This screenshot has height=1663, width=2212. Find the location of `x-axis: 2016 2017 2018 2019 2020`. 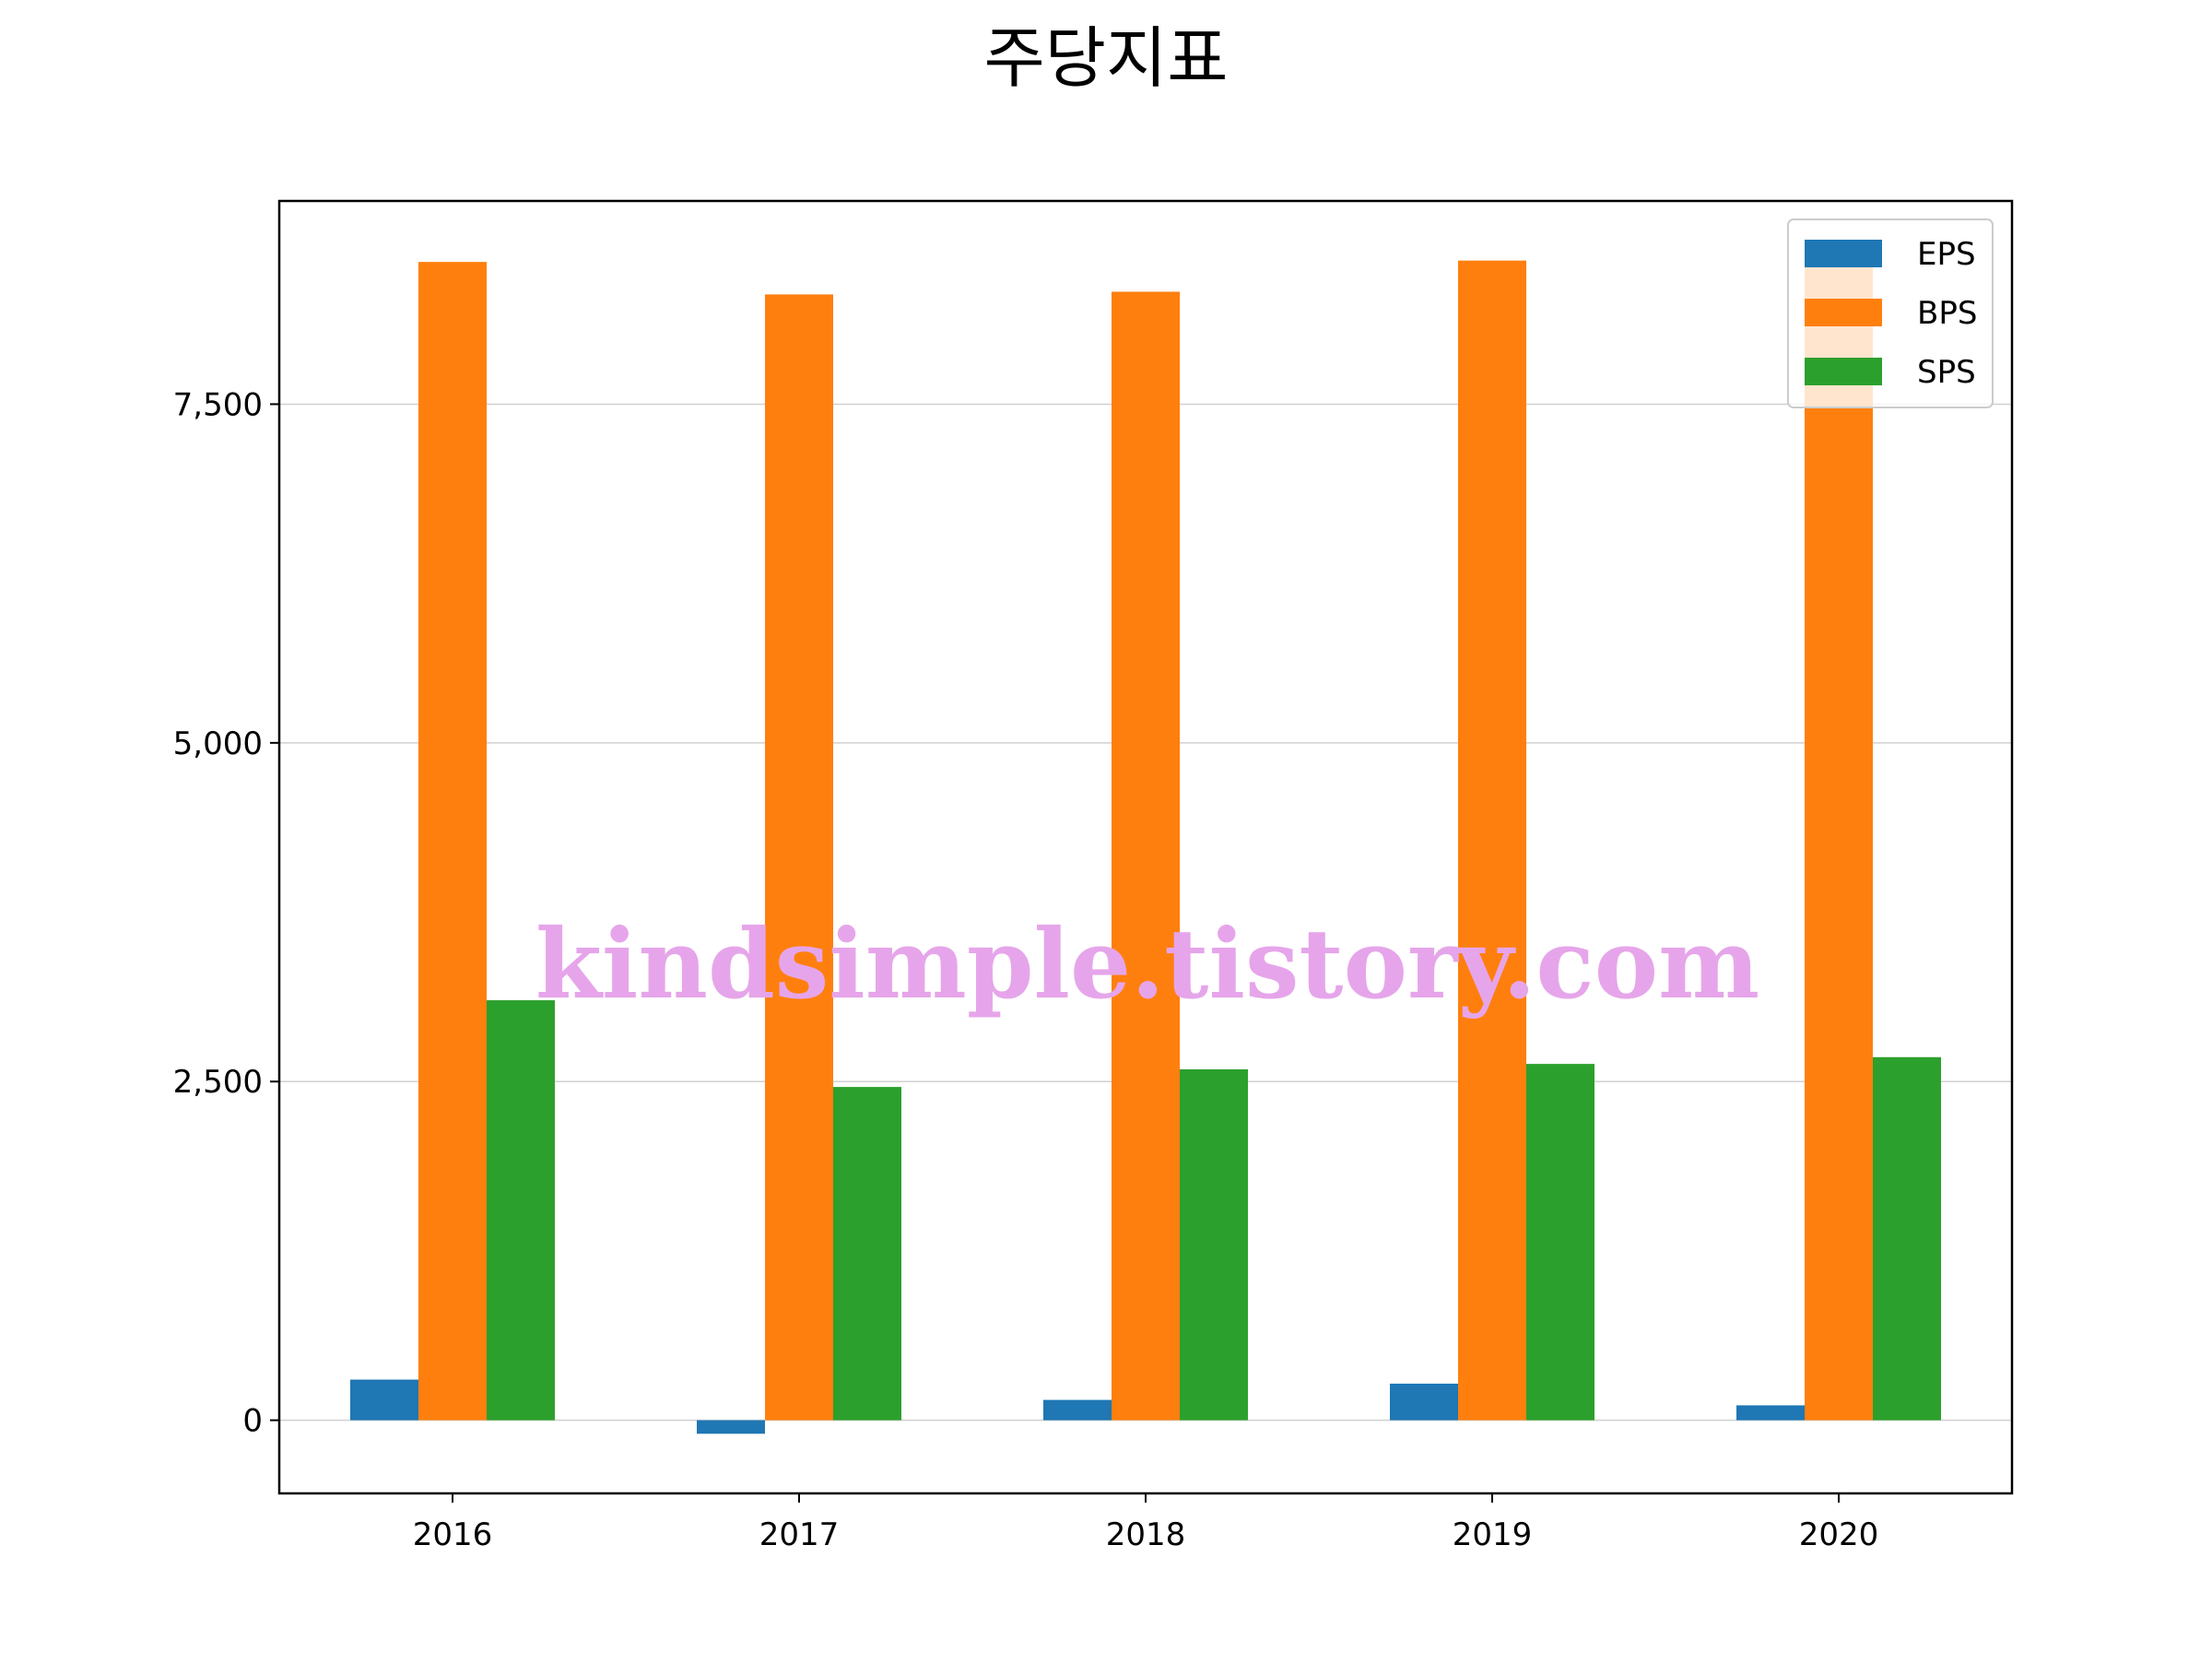

x-axis: 2016 2017 2018 2019 2020 is located at coordinates (1146, 1523).